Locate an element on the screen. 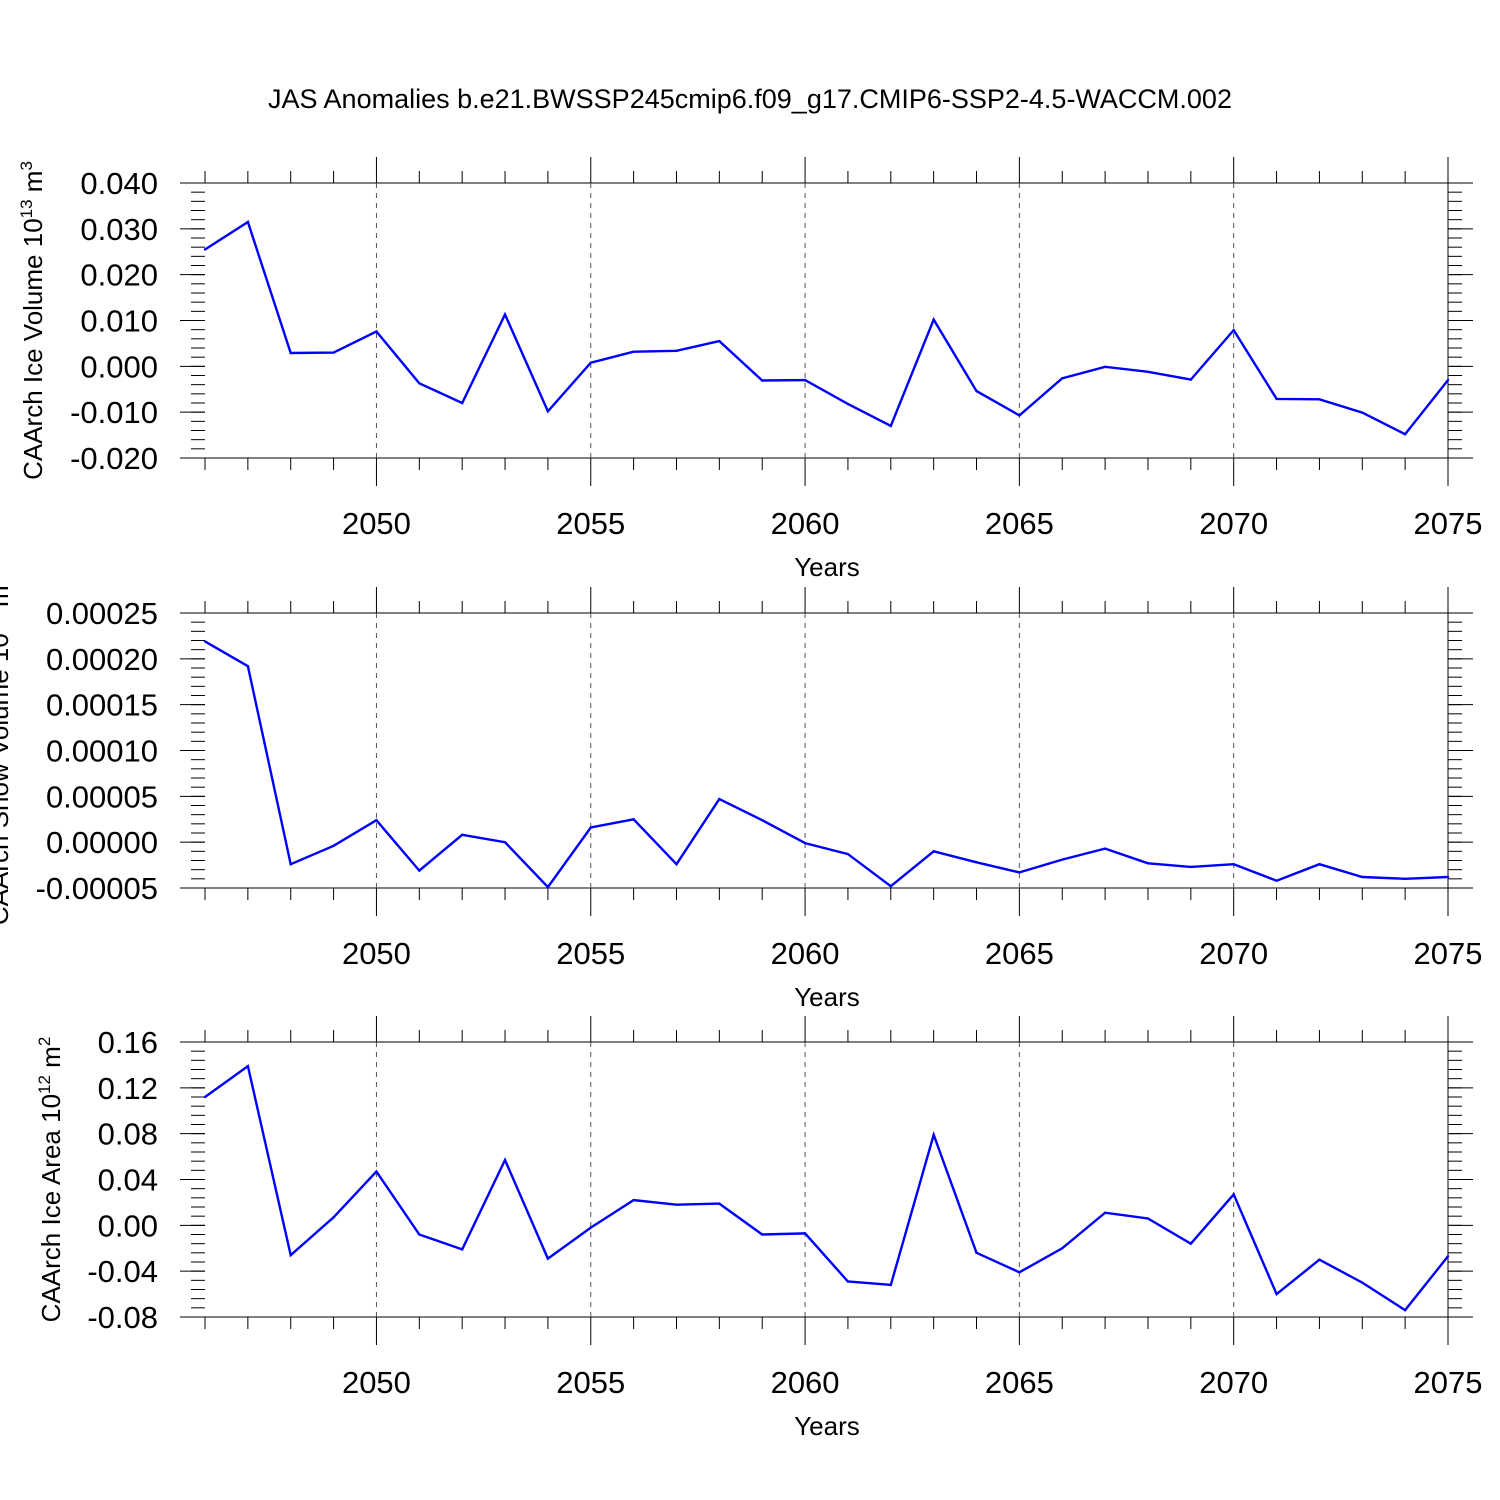 This screenshot has height=1500, width=1500. y-tick-label: 0.00010 is located at coordinates (102, 751).